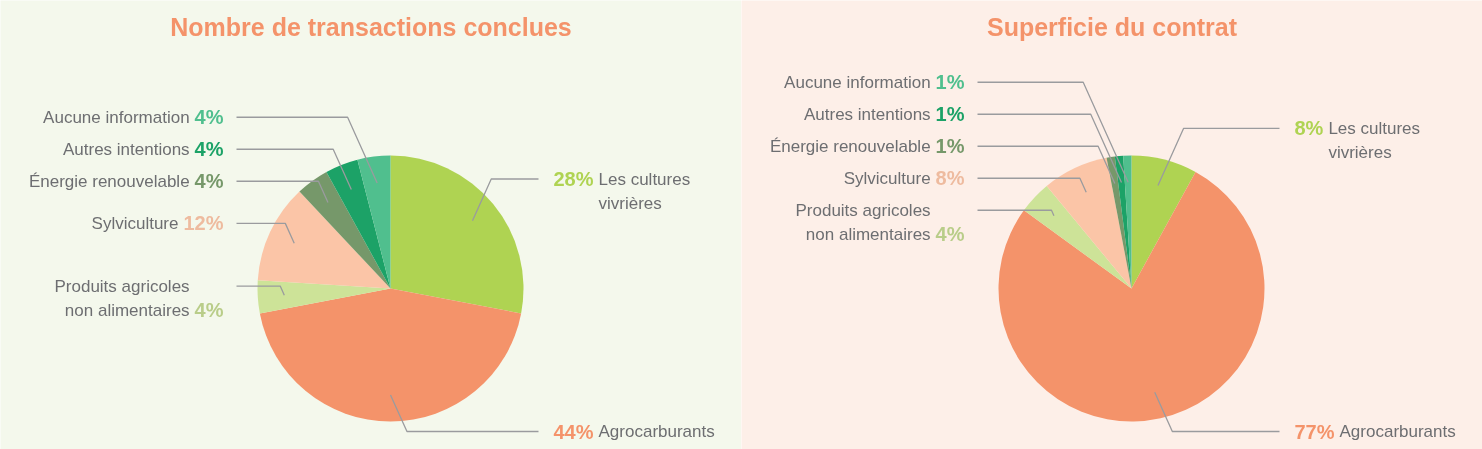 The image size is (1482, 449). What do you see at coordinates (1112, 26) in the screenshot?
I see `chart-title: Superficie du contrat` at bounding box center [1112, 26].